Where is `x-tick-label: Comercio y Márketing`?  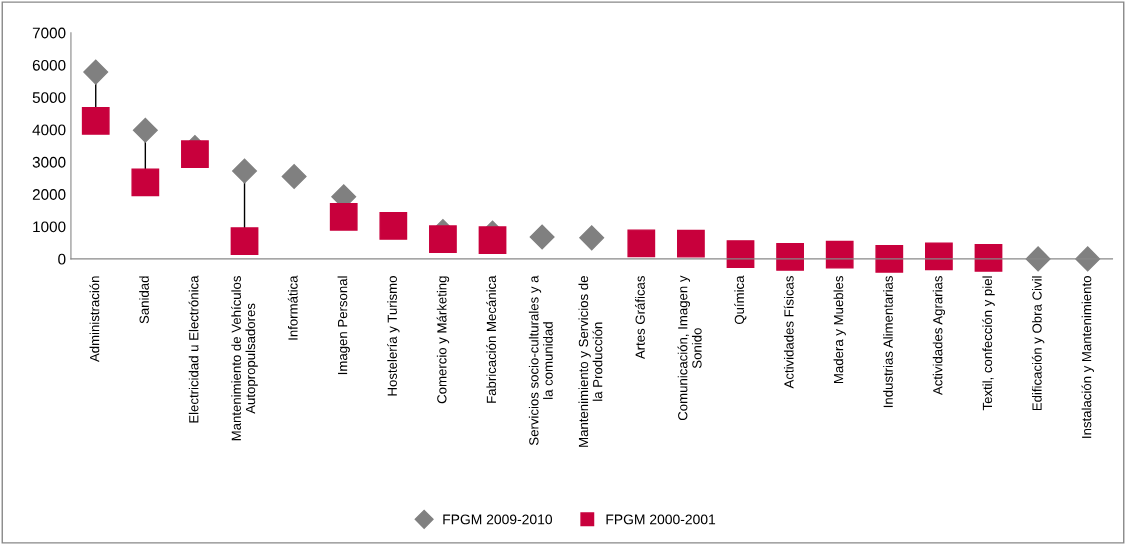 x-tick-label: Comercio y Márketing is located at coordinates (443, 340).